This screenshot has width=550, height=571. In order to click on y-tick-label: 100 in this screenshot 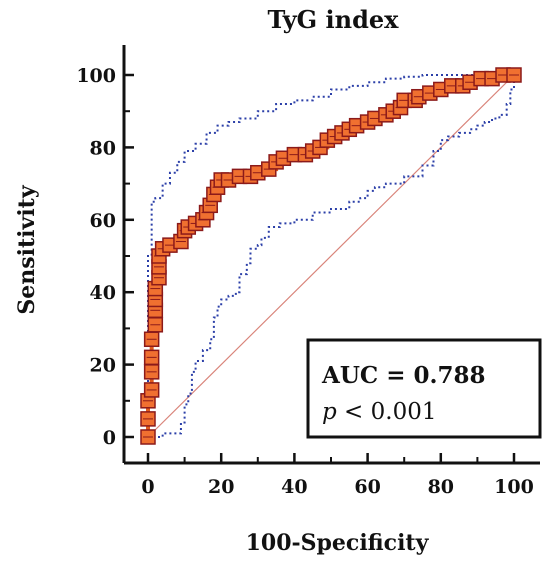, I will do `click(96, 76)`.